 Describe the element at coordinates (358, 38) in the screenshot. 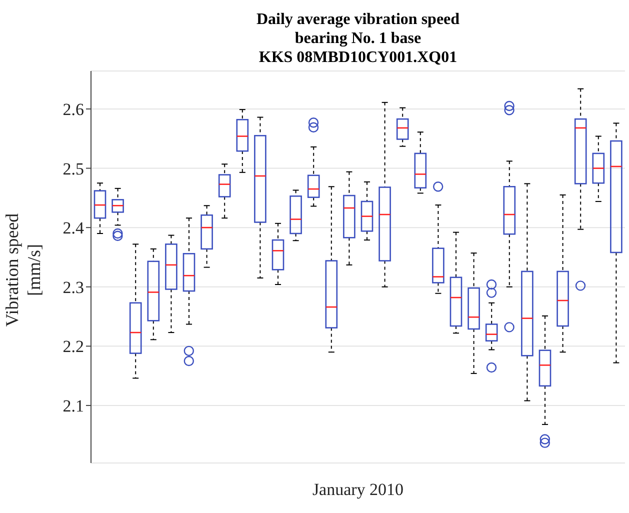

I see `chart-title: Daily average vibration speed bearing No. 1 base KKS 08MBD10CY001.XQ01` at that location.